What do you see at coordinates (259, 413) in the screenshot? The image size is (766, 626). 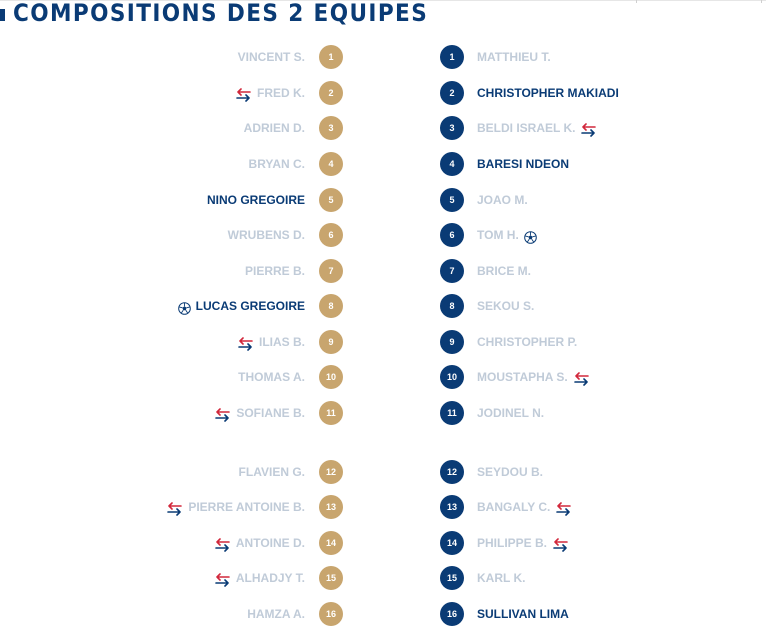 I see `home-player: SOFIANE B.` at bounding box center [259, 413].